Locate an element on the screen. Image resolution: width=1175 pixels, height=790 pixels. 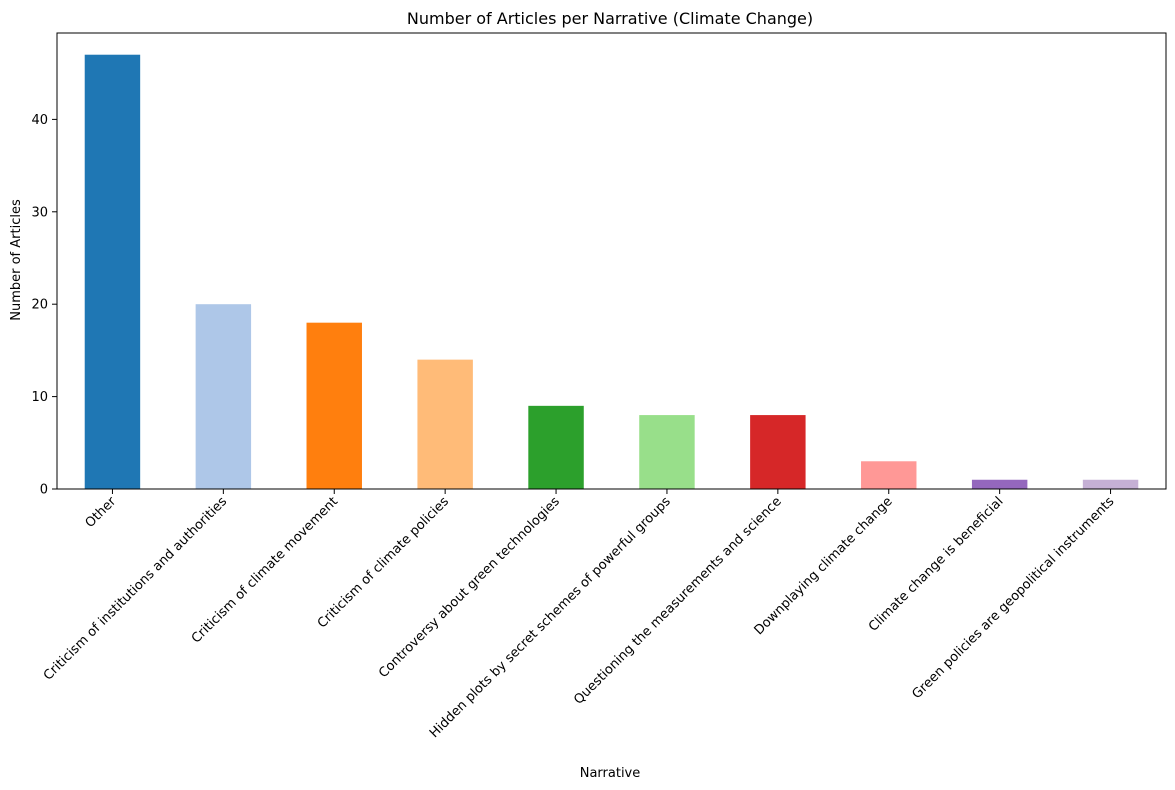
y-tick-label: 40 is located at coordinates (39, 120).